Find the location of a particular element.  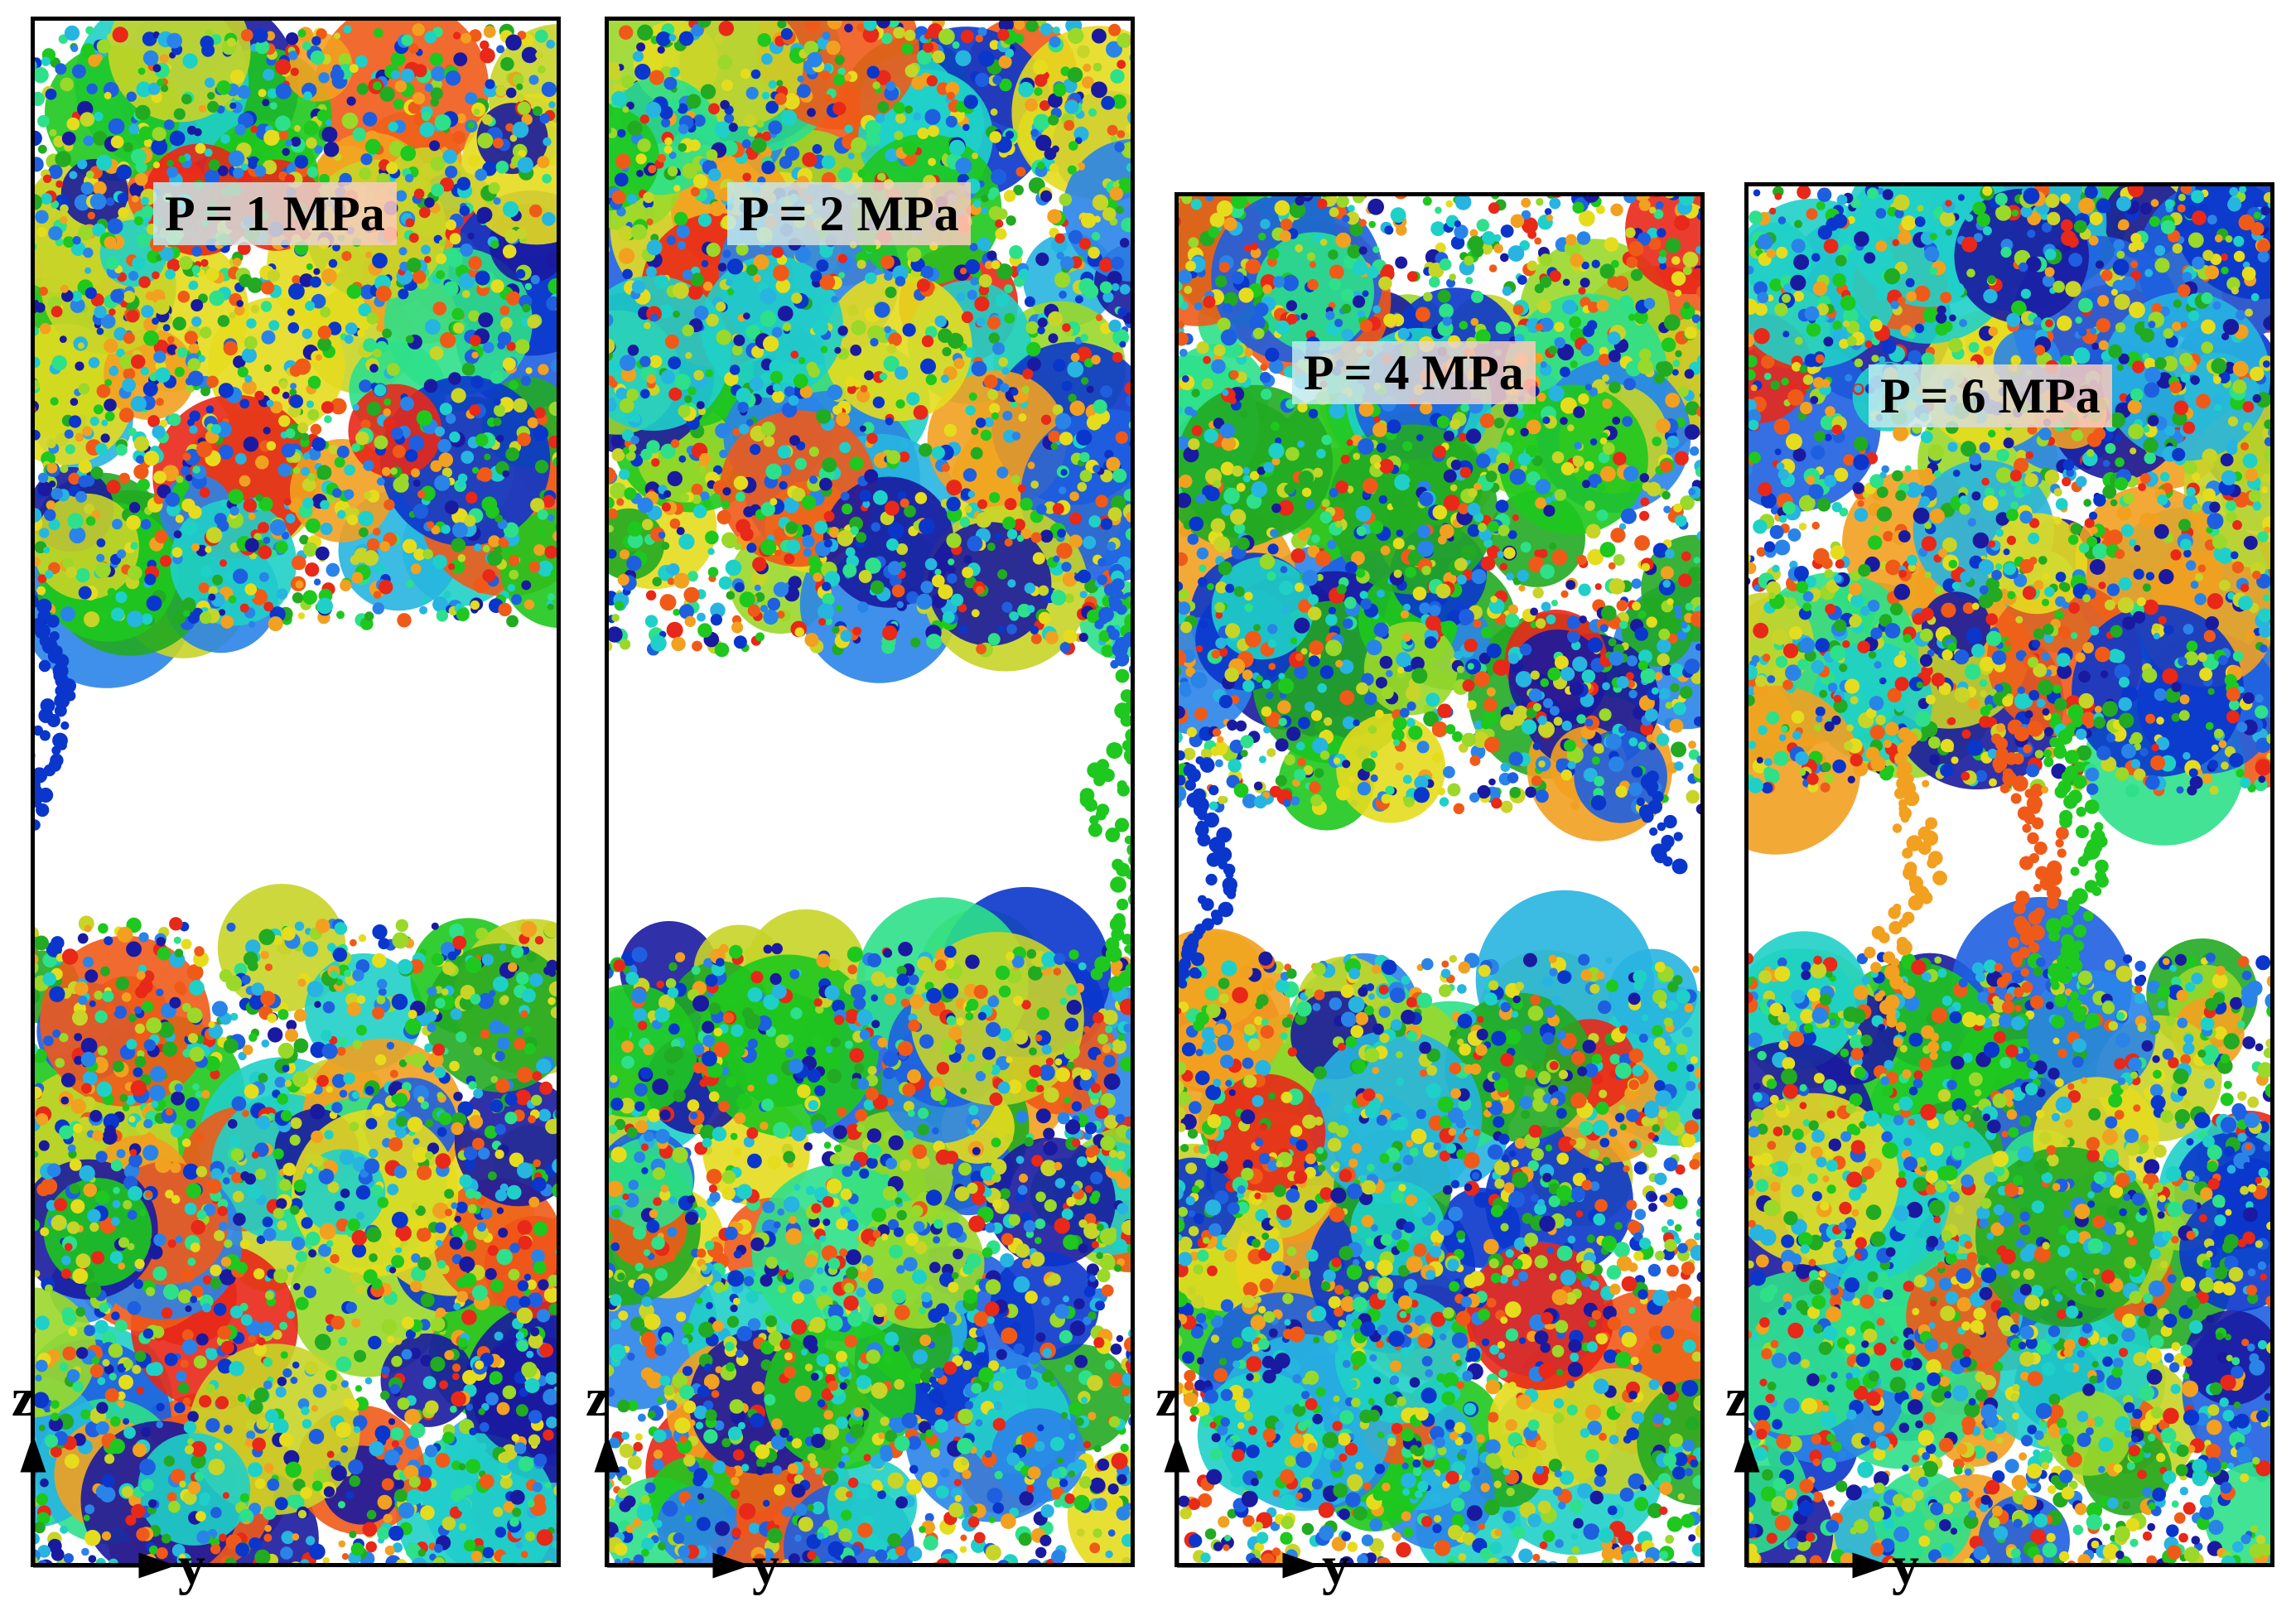

axis-z-label-p4: z is located at coordinates (1737, 1398).